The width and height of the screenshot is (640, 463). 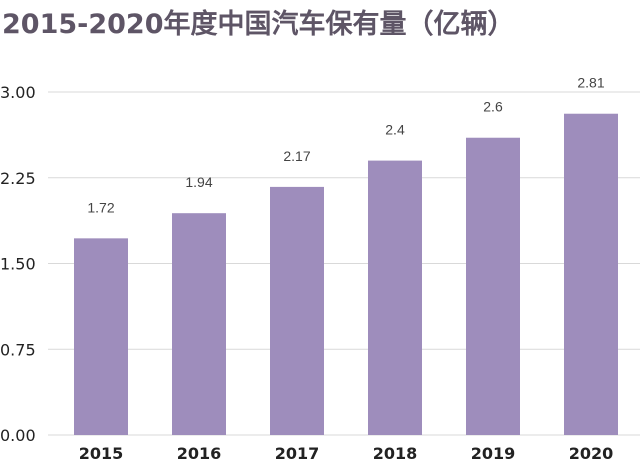 I want to click on y-tick-label: 1.50, so click(x=18, y=264).